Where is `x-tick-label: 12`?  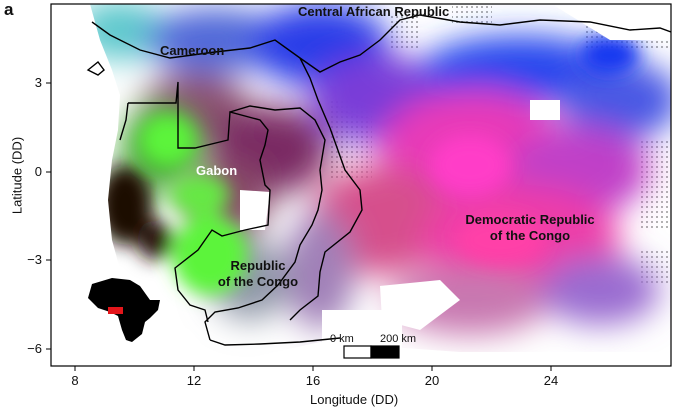 x-tick-label: 12 is located at coordinates (194, 380).